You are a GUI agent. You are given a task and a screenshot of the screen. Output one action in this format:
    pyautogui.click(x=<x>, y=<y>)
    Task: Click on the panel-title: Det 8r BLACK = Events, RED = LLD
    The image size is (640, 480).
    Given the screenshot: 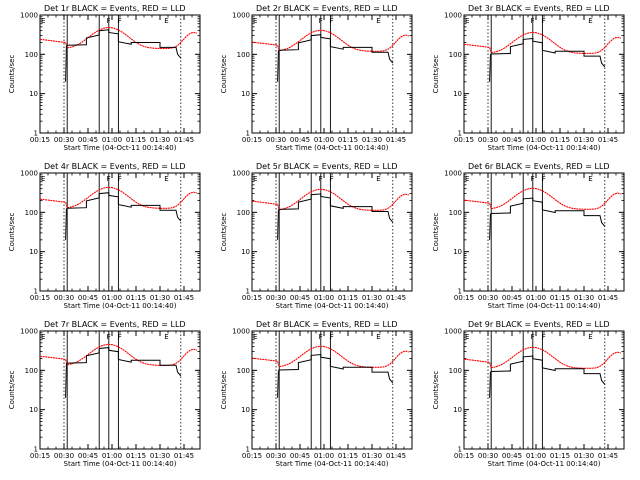 What is the action you would take?
    pyautogui.click(x=327, y=324)
    